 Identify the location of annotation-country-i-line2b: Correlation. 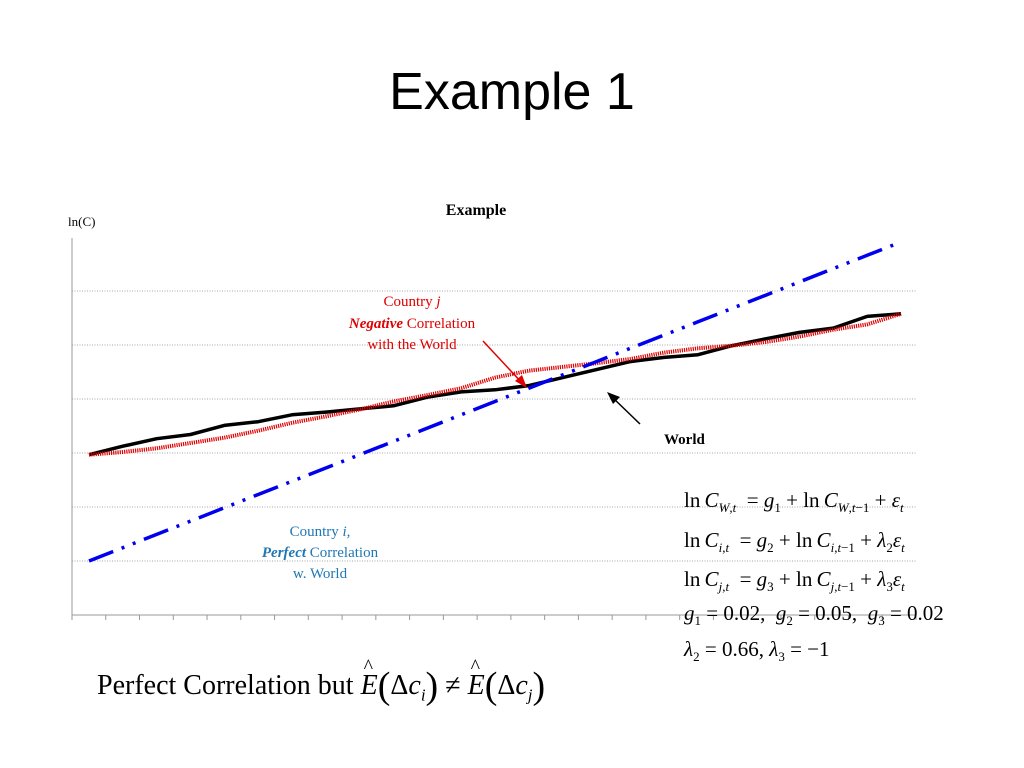
(342, 553).